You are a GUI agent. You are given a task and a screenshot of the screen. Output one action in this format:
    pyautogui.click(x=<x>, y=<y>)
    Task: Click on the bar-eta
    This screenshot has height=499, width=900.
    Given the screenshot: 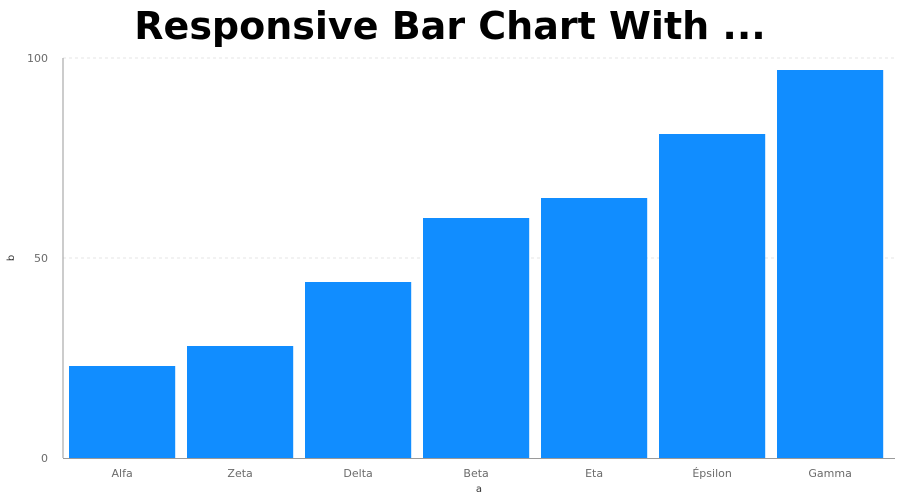 What is the action you would take?
    pyautogui.click(x=594, y=328)
    